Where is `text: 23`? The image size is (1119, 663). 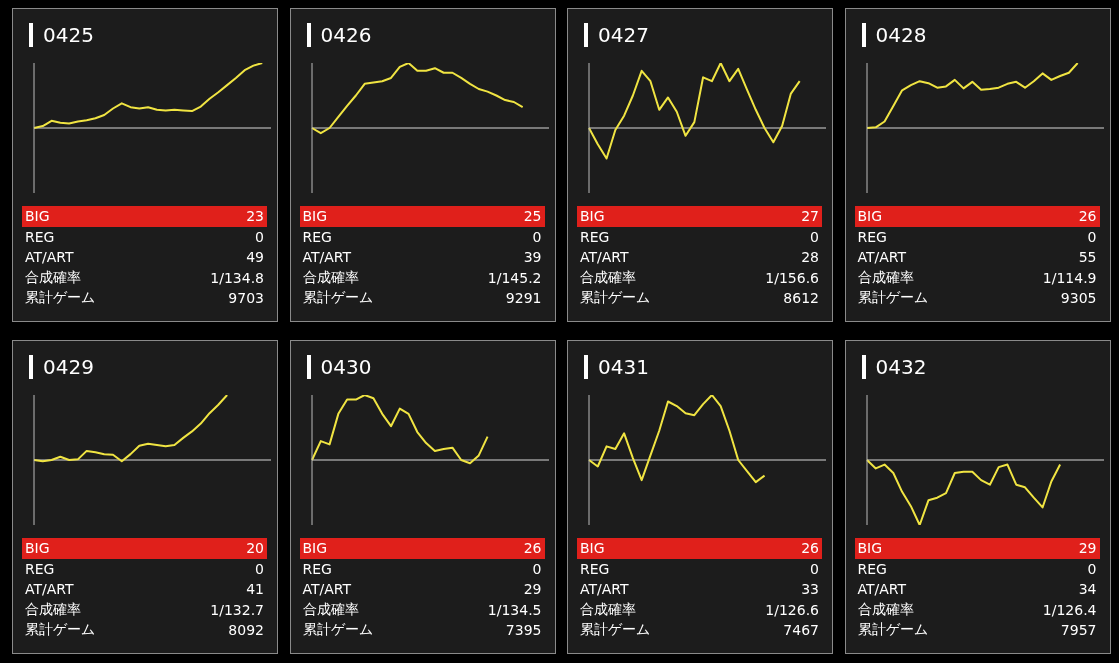 text: 23 is located at coordinates (255, 216).